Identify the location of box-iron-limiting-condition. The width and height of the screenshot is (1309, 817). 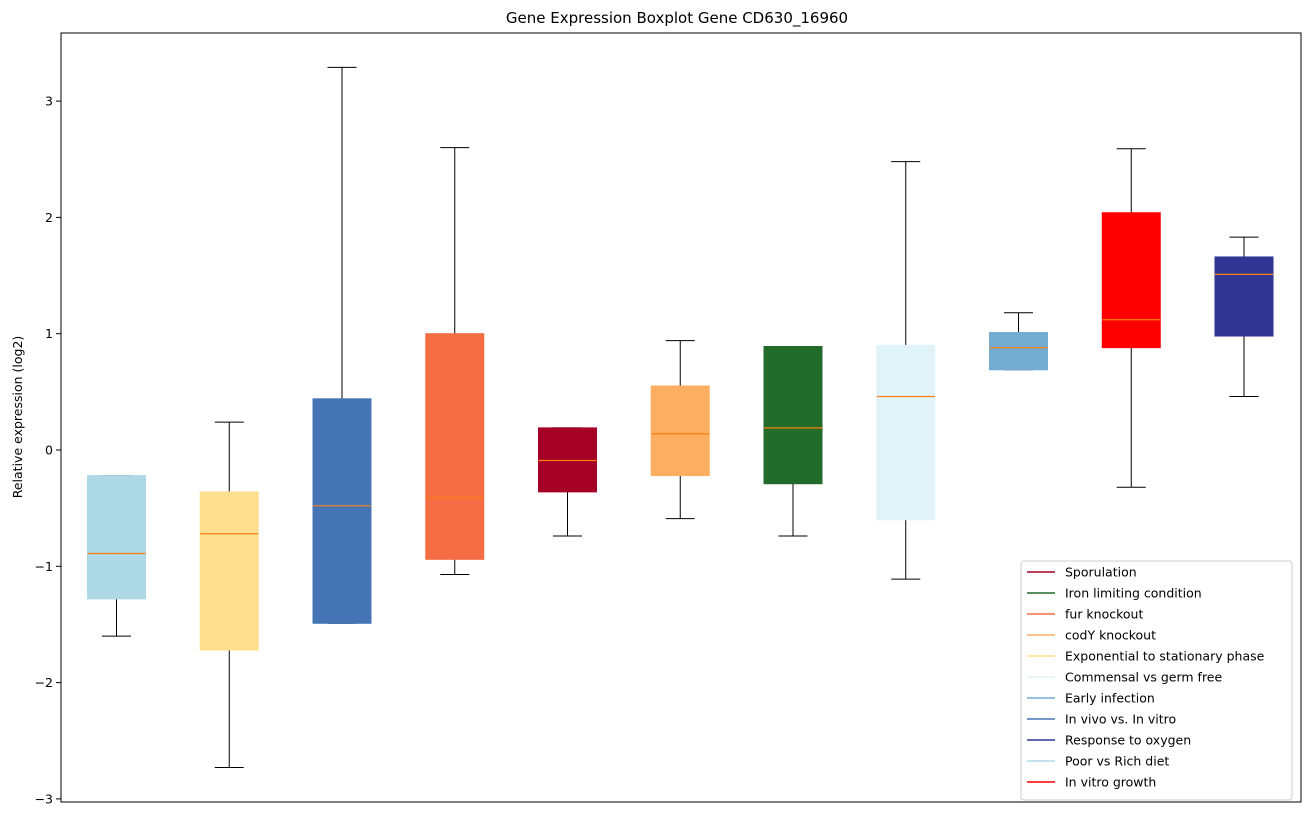
(793, 441).